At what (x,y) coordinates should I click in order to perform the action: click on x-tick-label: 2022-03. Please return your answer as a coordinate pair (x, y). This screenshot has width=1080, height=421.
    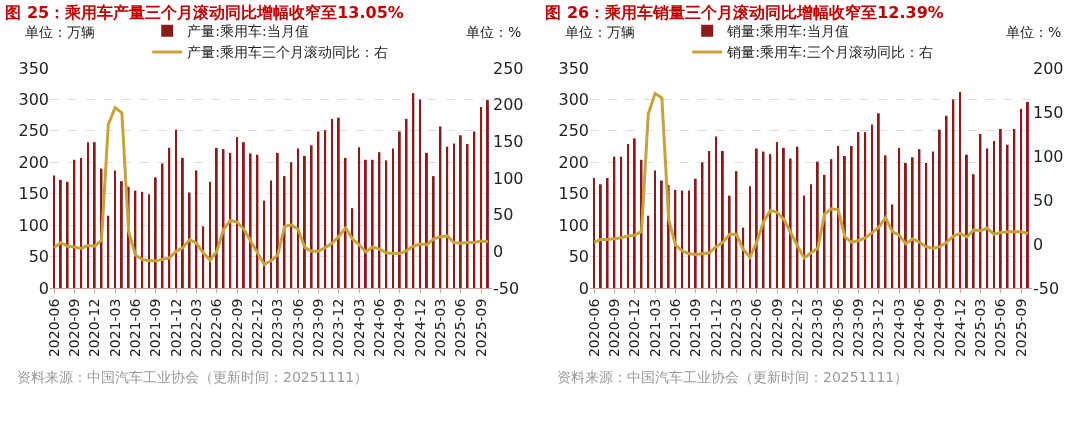
    Looking at the image, I should click on (195, 328).